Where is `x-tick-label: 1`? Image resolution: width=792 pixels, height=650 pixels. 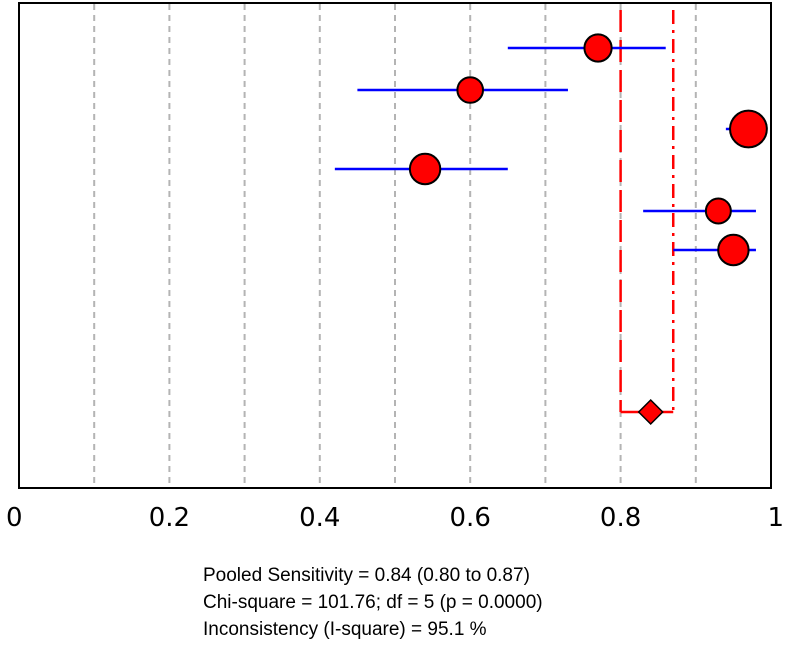 x-tick-label: 1 is located at coordinates (775, 518).